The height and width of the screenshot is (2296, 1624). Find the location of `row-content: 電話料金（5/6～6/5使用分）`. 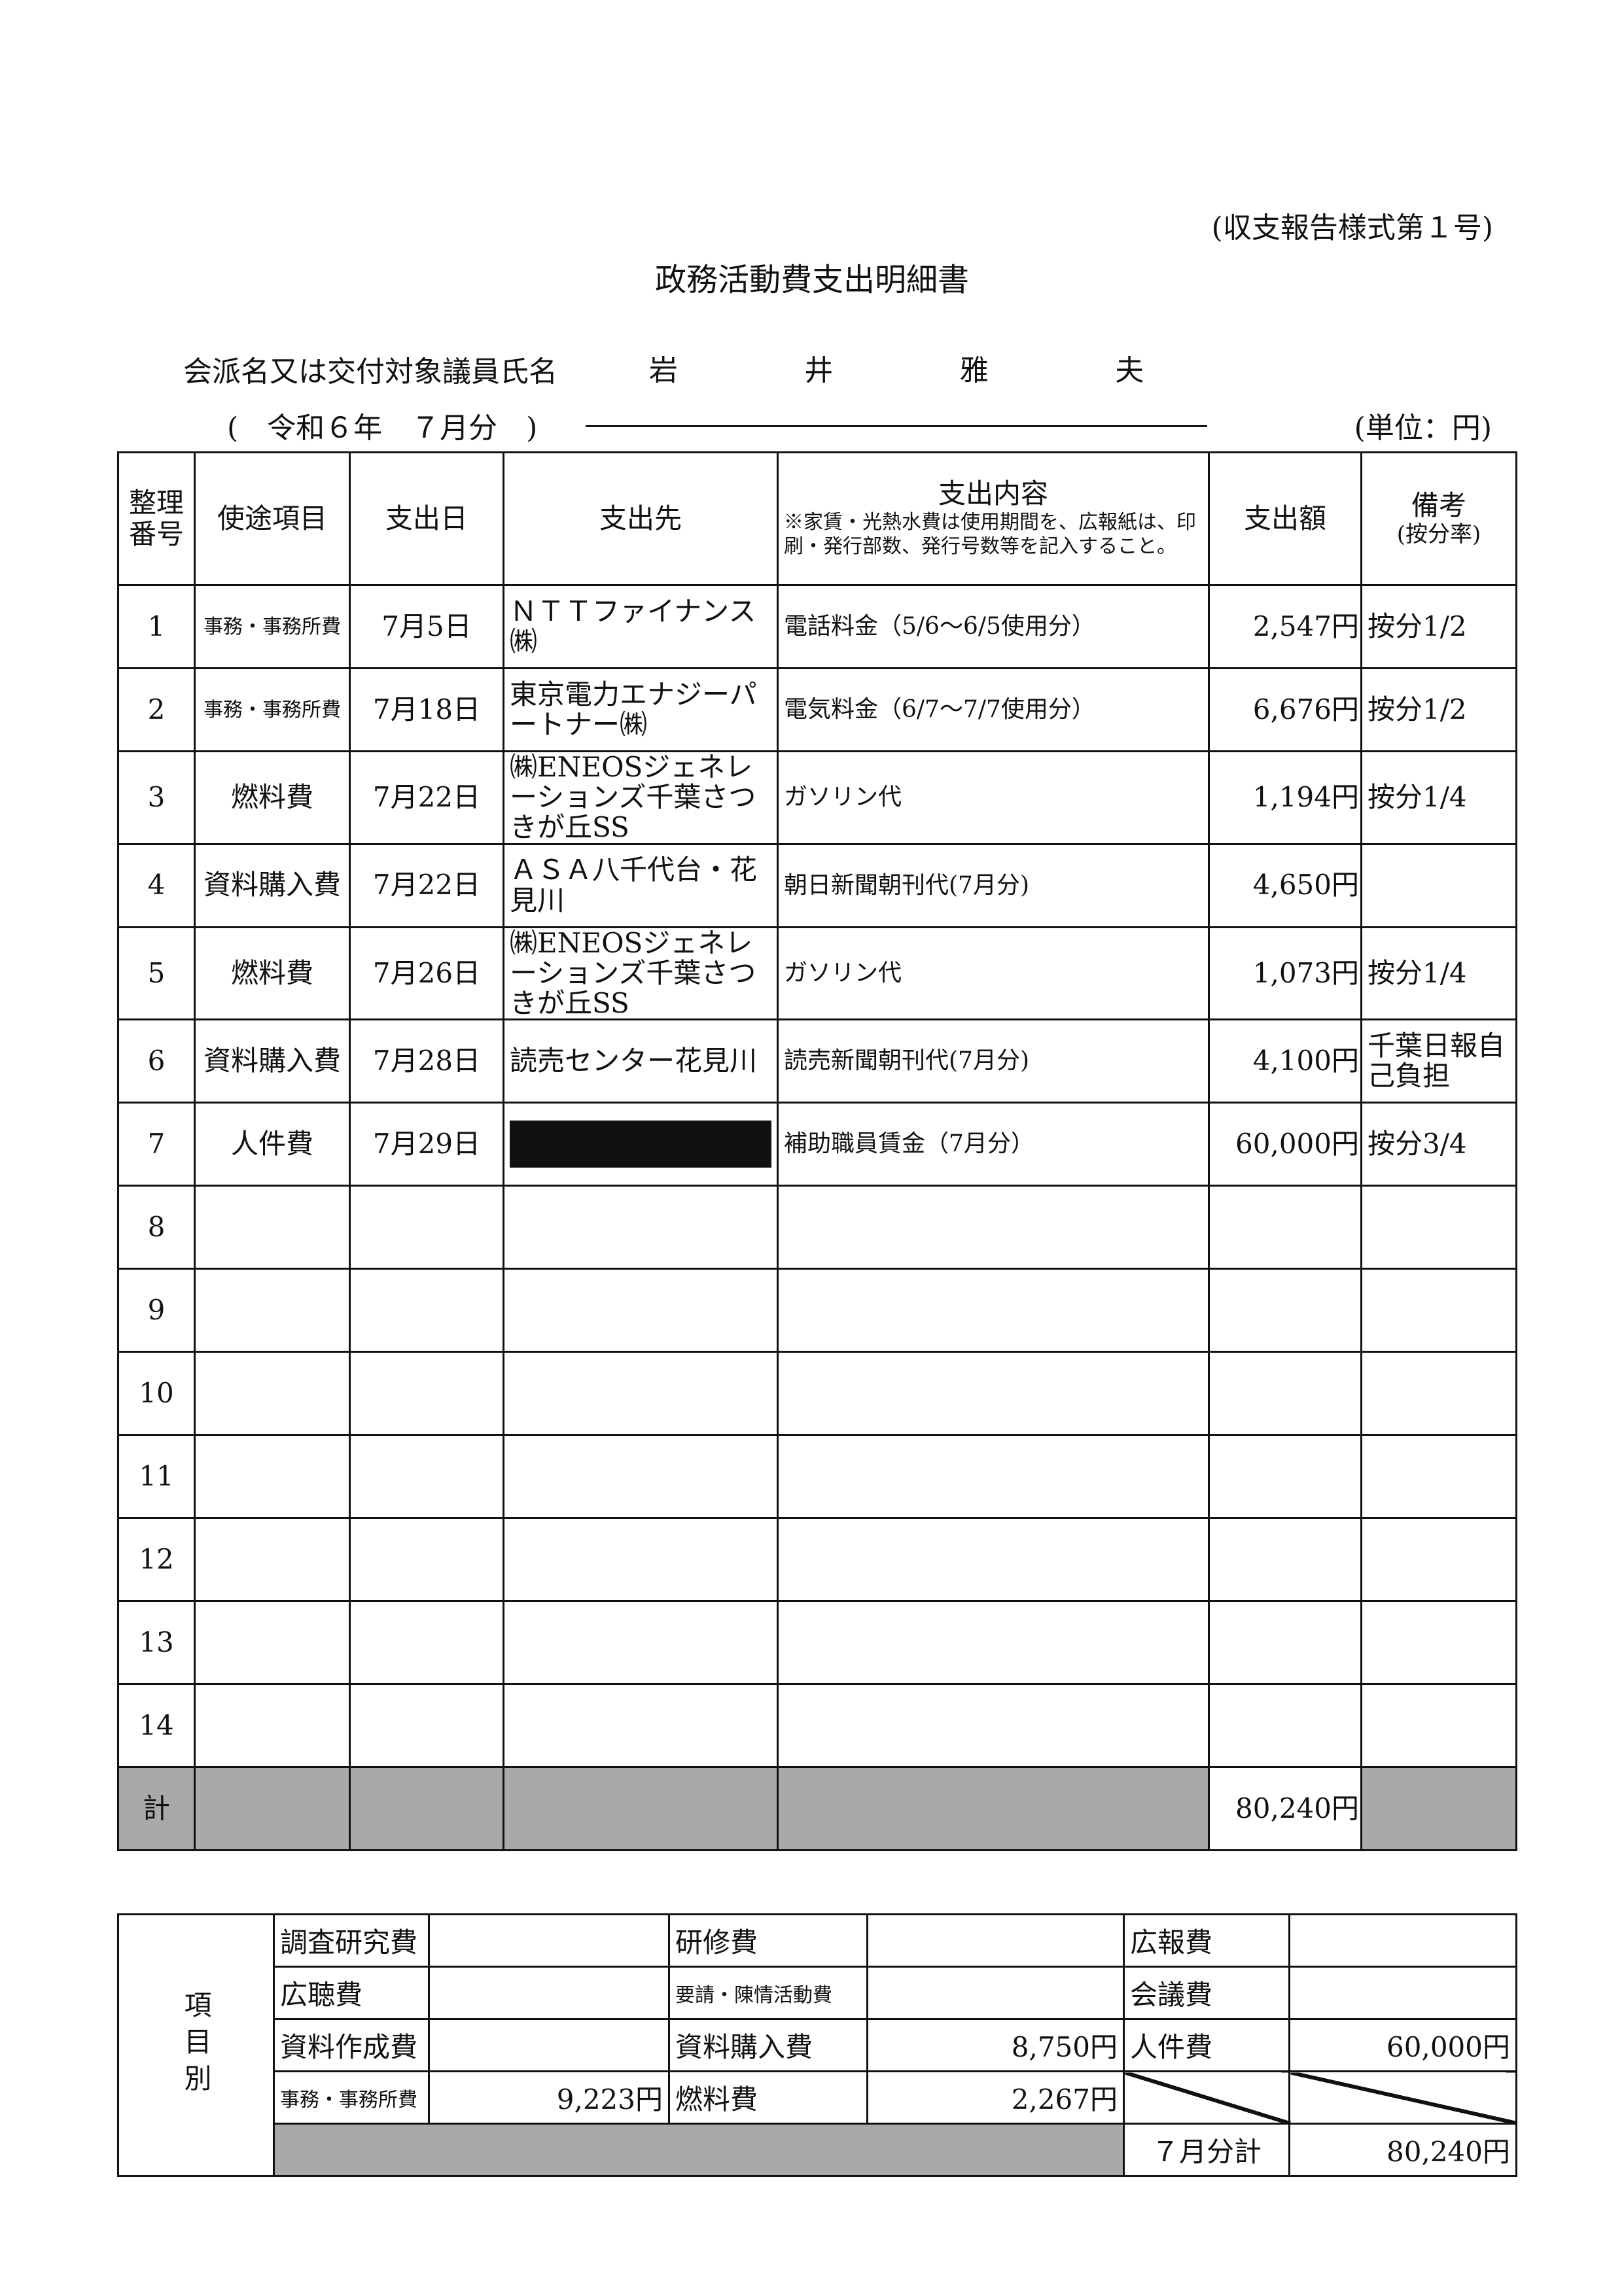

row-content: 電話料金（5/6～6/5使用分） is located at coordinates (993, 626).